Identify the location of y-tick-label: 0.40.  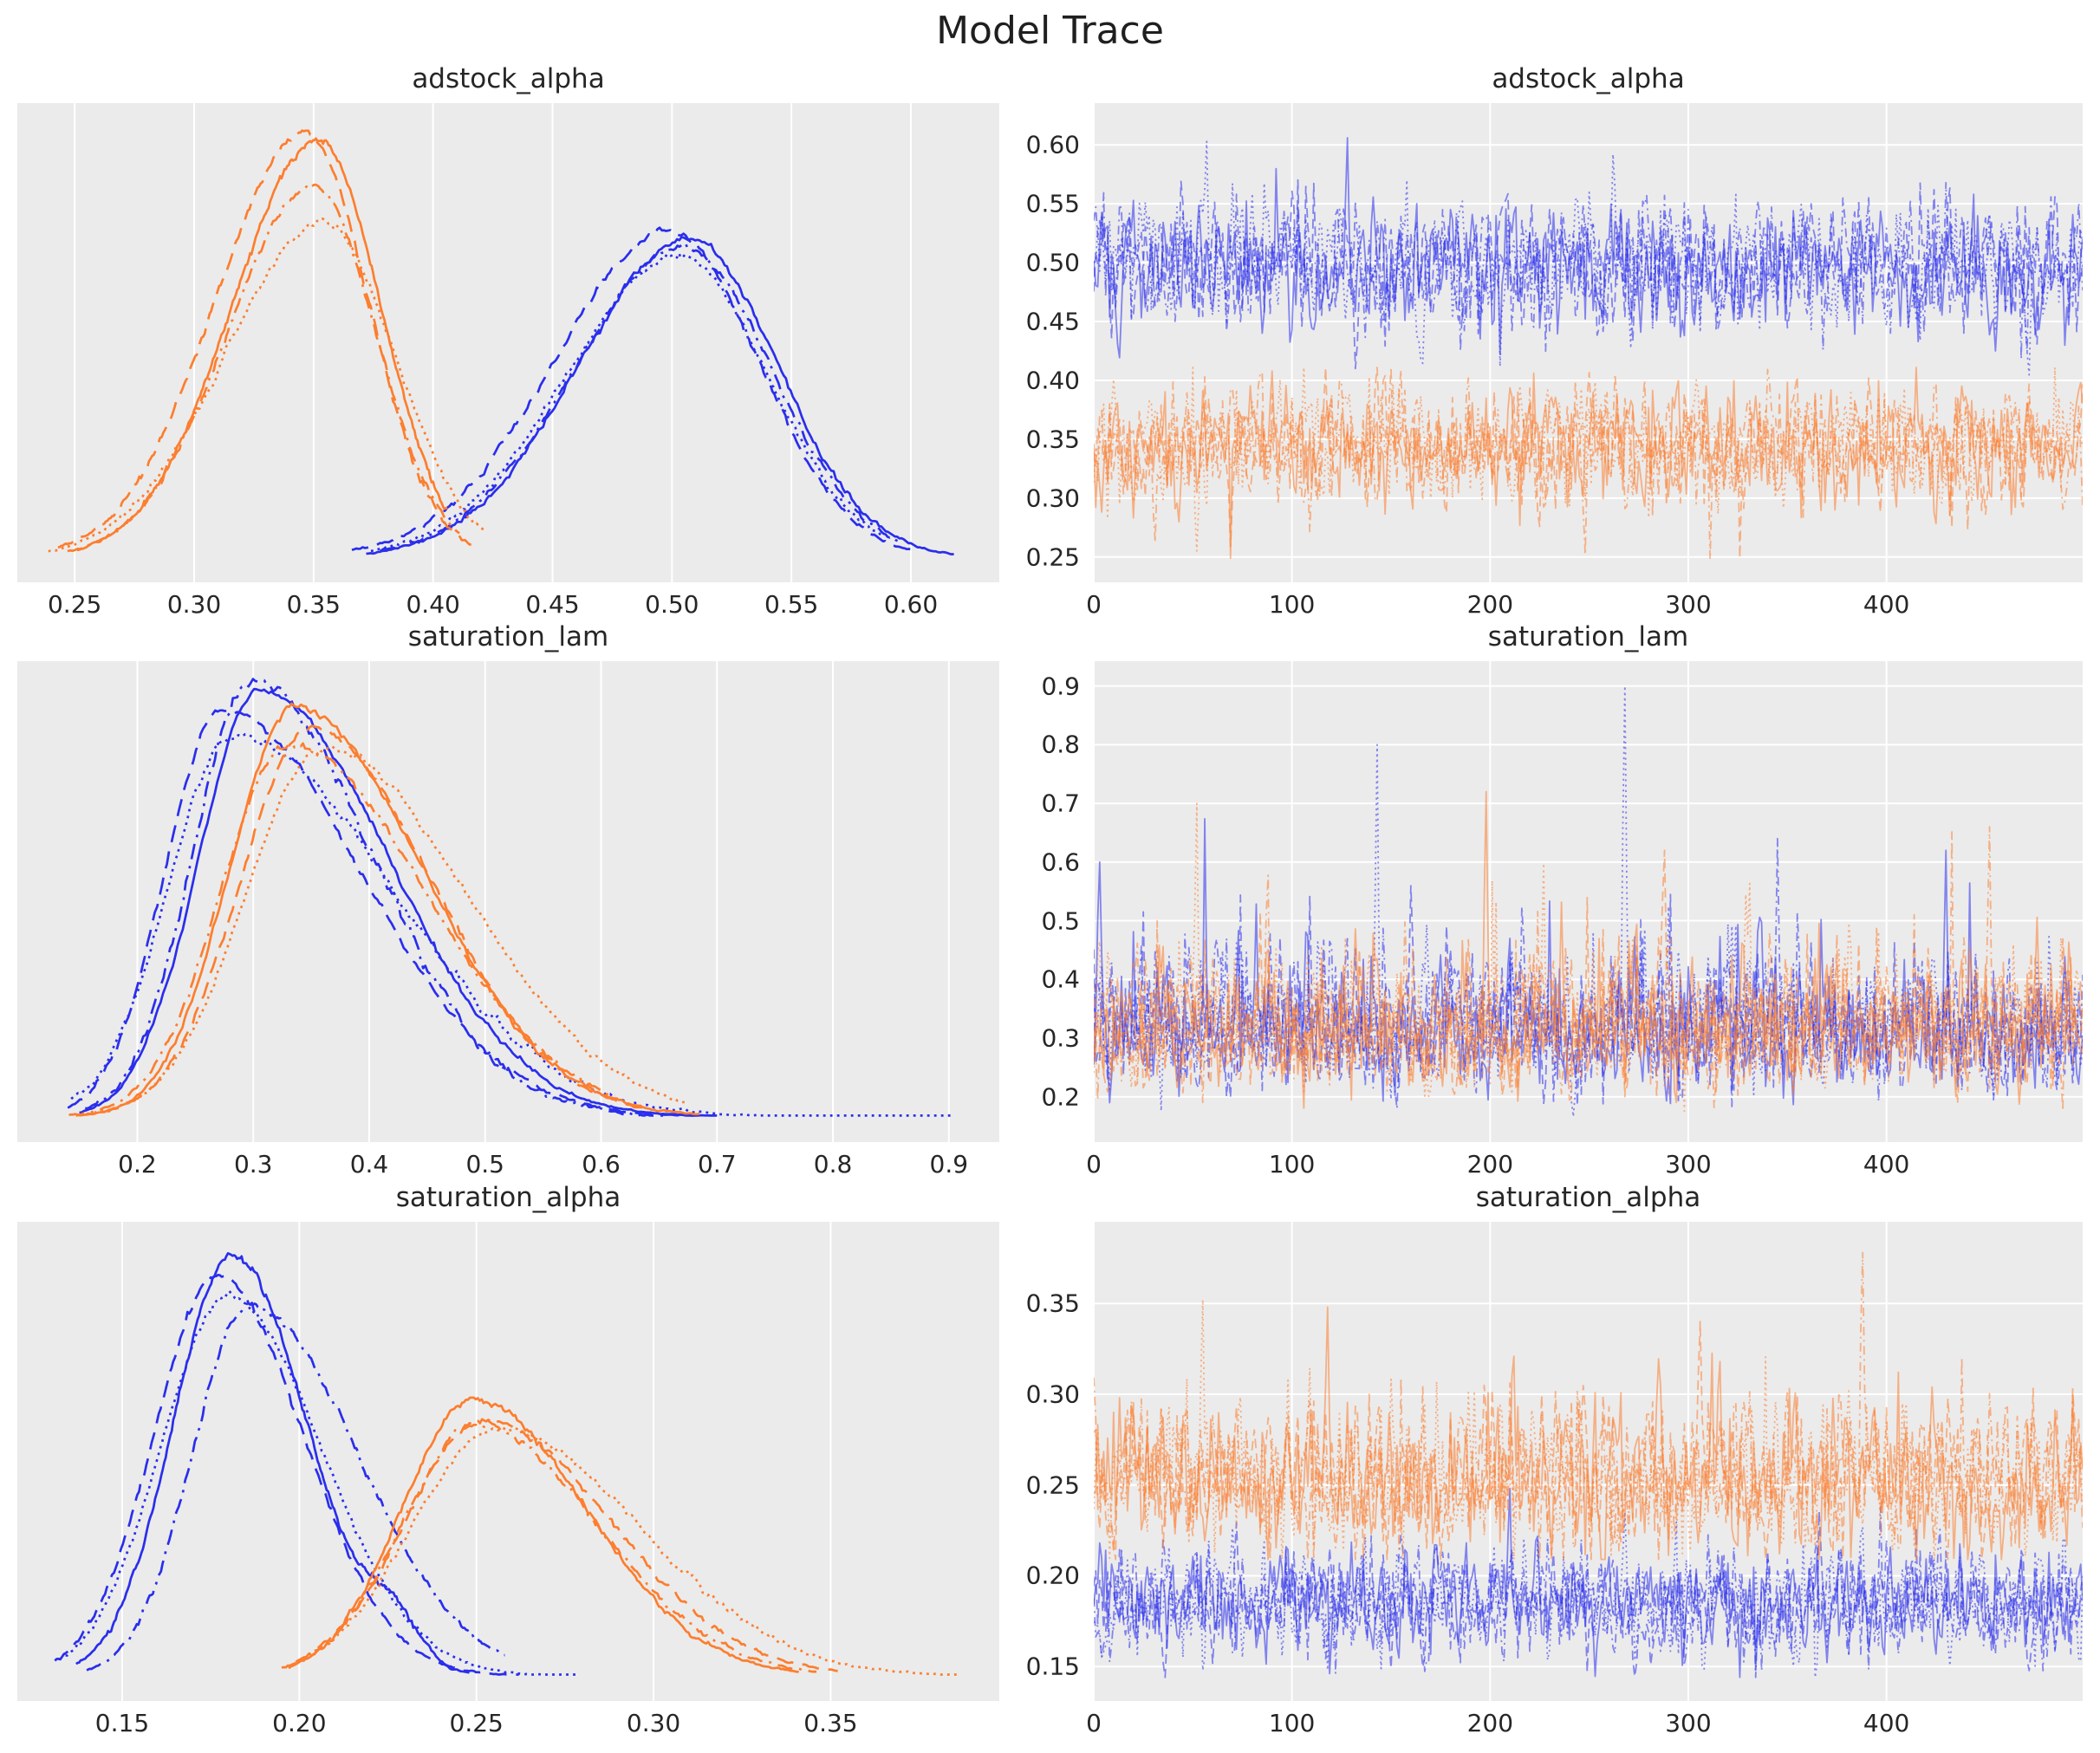
(1052, 380).